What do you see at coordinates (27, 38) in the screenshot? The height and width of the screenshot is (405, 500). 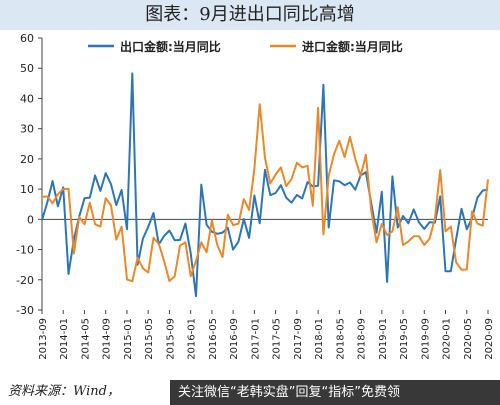 I see `y-tick-label: 60` at bounding box center [27, 38].